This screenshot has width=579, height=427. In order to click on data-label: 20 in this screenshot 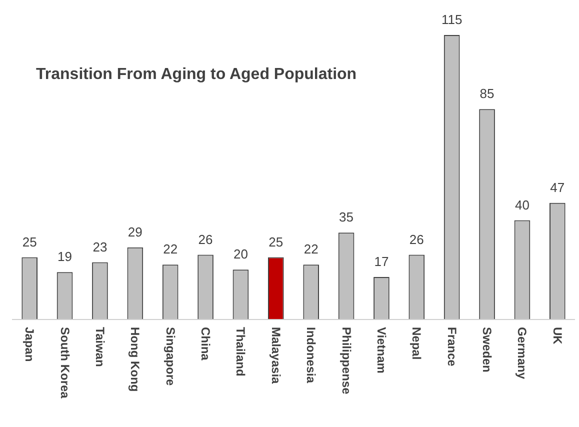, I will do `click(240, 254)`.